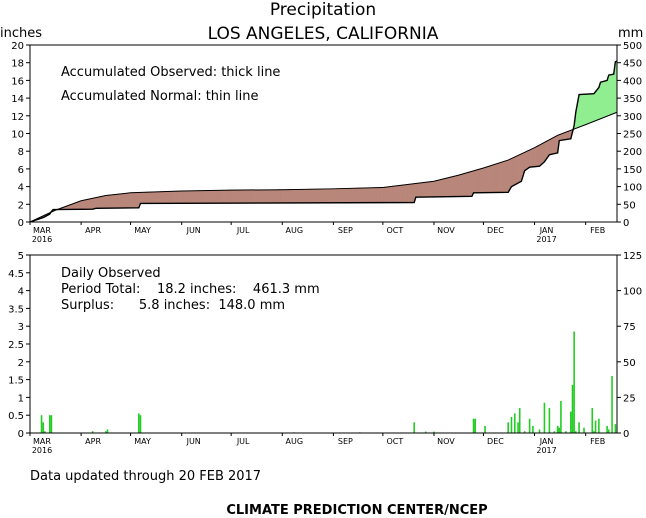 Image resolution: width=646 pixels, height=518 pixels. I want to click on y-right-tick-label: 50, so click(629, 363).